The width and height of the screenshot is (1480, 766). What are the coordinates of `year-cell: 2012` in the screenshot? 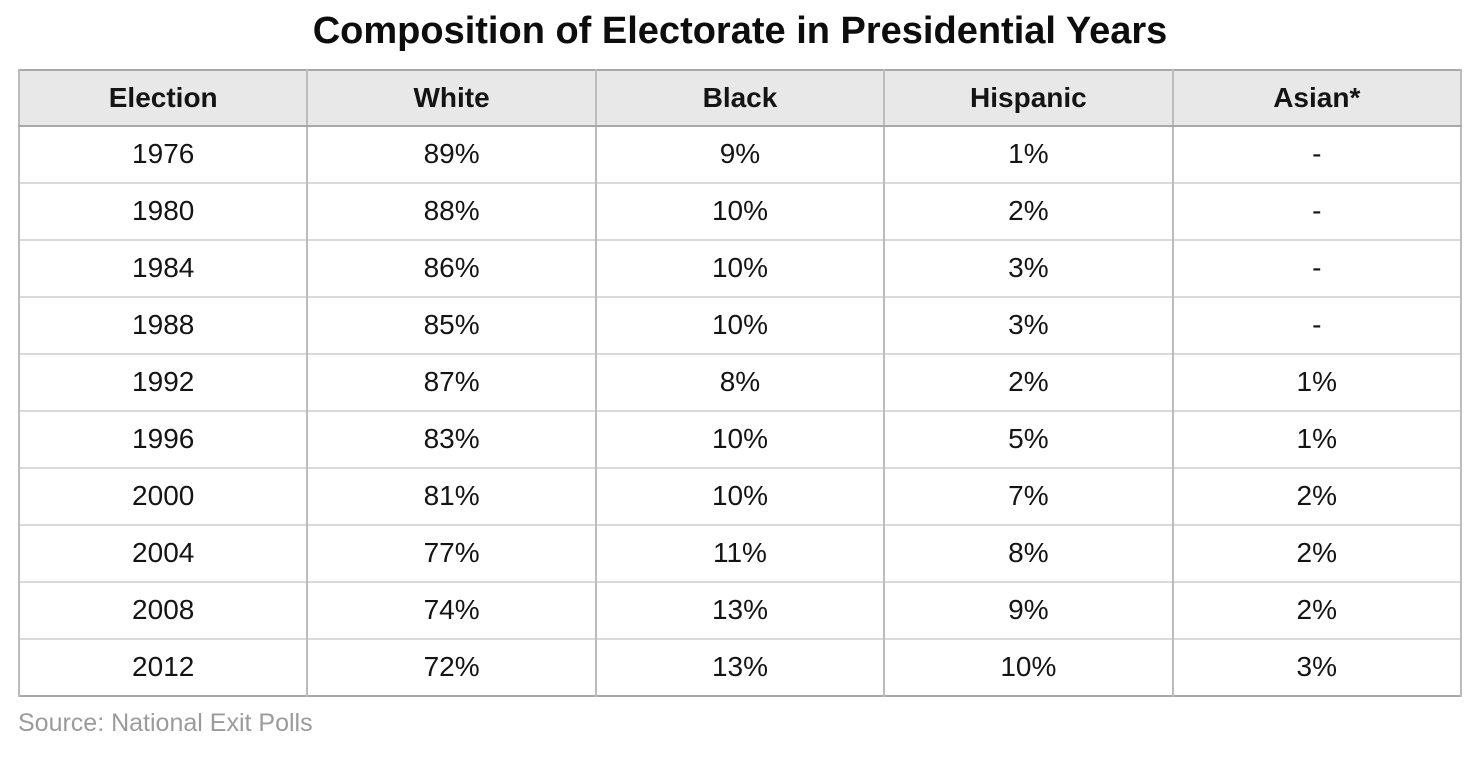 It's located at (163, 666).